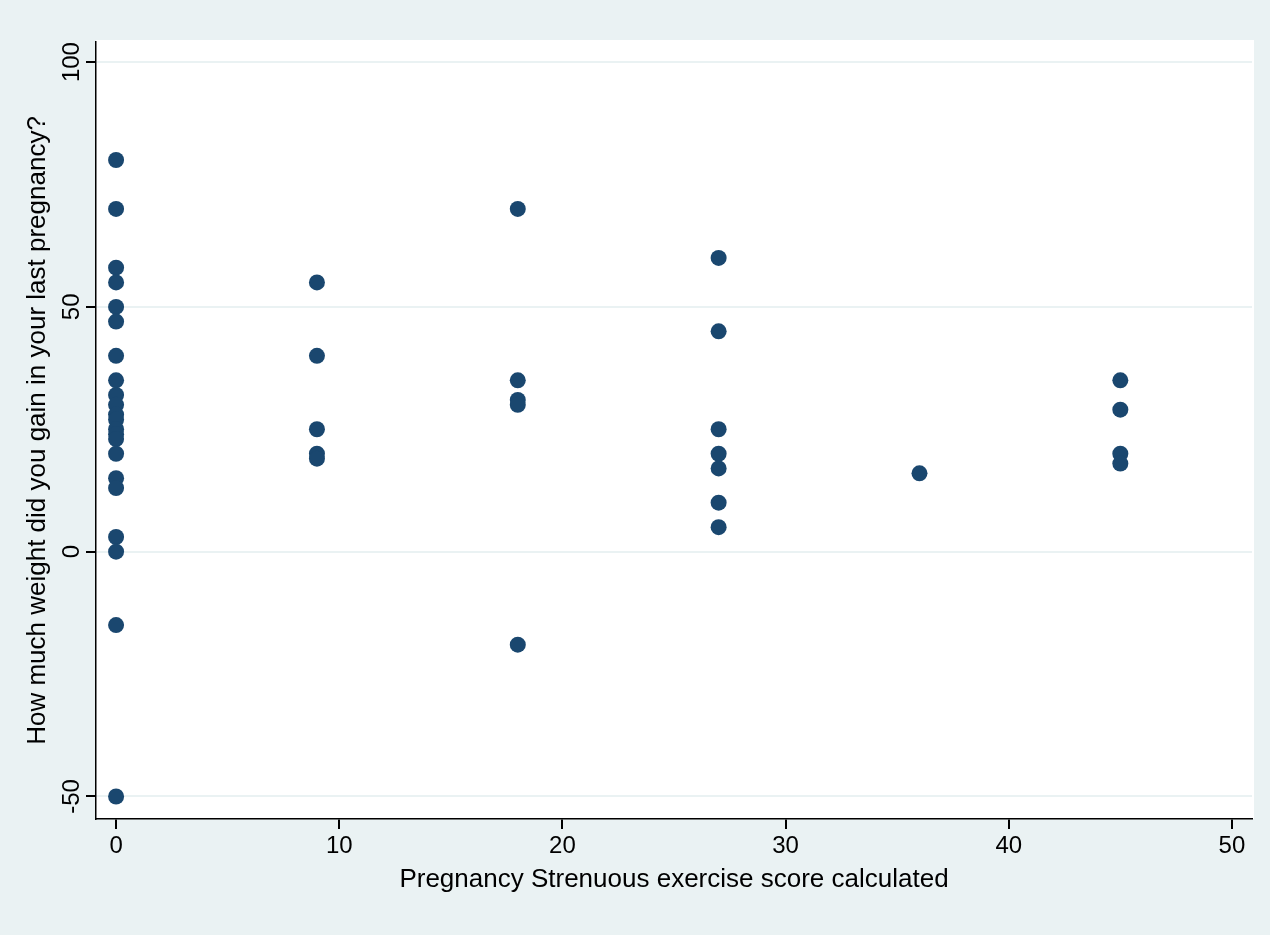 Image resolution: width=1270 pixels, height=935 pixels. Describe the element at coordinates (35, 430) in the screenshot. I see `y-axis-title: How much weight did you gain in your last pregnancy?` at that location.